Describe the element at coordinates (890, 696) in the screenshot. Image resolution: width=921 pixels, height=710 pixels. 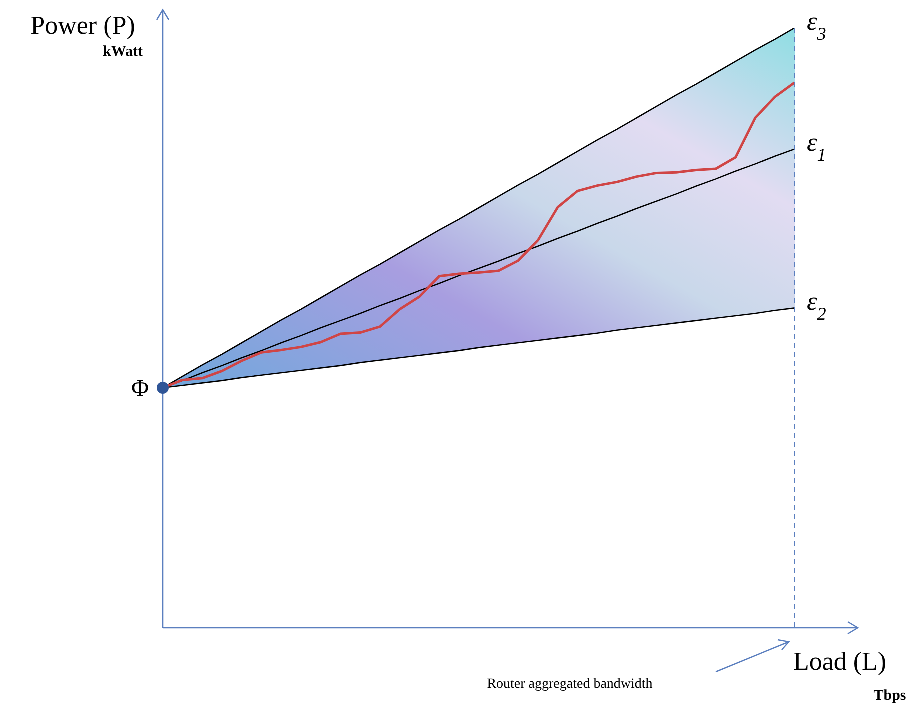
I see `text: Tbps` at that location.